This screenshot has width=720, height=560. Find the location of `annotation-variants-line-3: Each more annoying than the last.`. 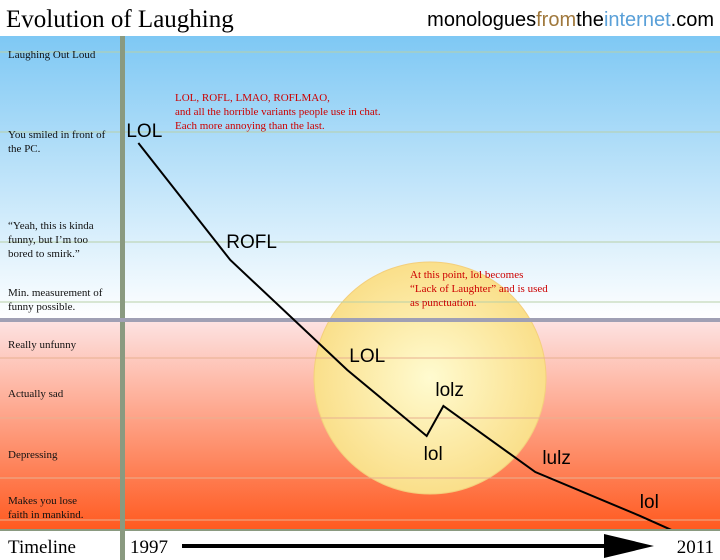

annotation-variants-line-3: Each more annoying than the last. is located at coordinates (250, 126).